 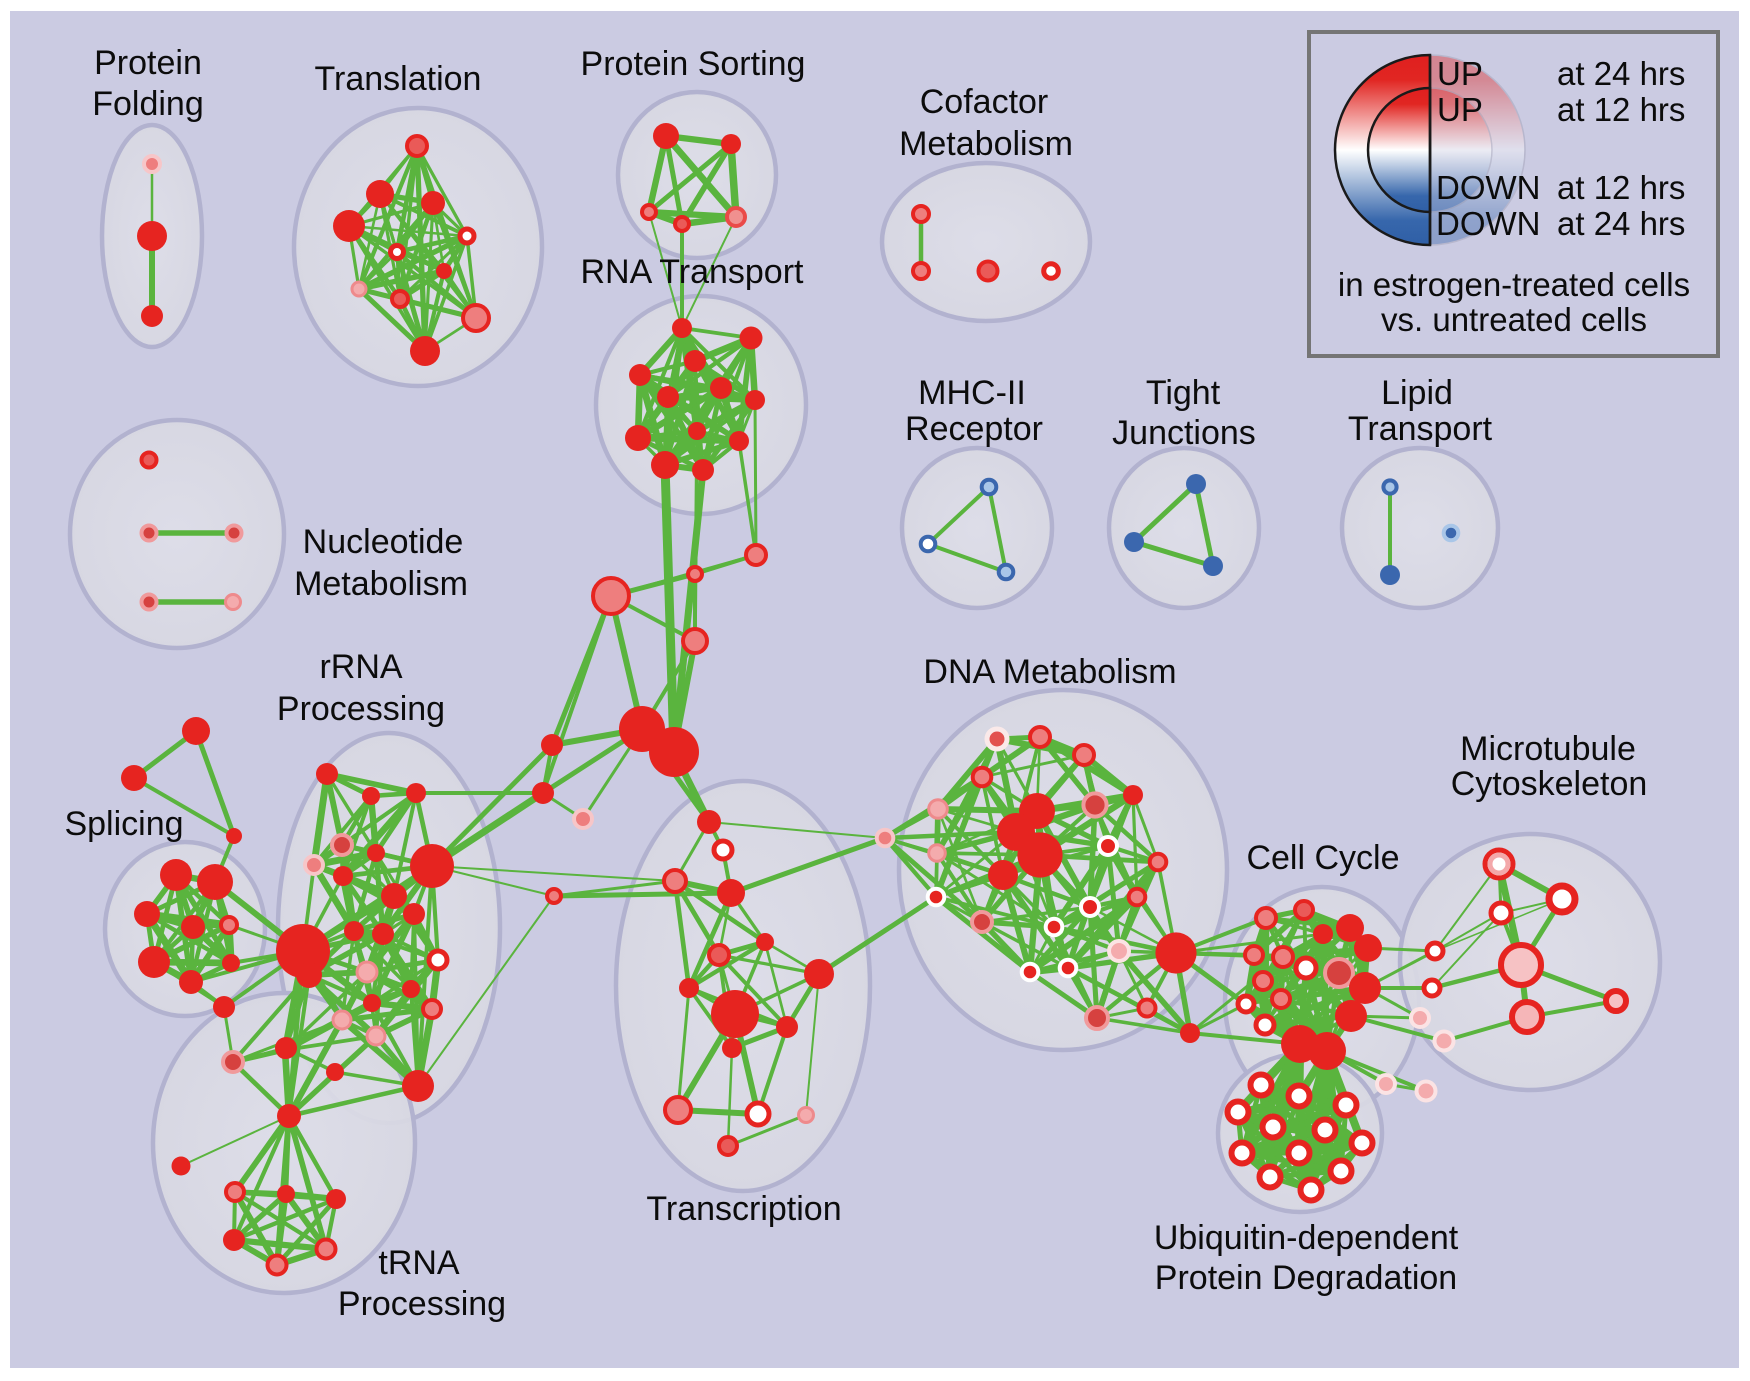 What do you see at coordinates (360, 667) in the screenshot?
I see `svg-text: rRNA` at bounding box center [360, 667].